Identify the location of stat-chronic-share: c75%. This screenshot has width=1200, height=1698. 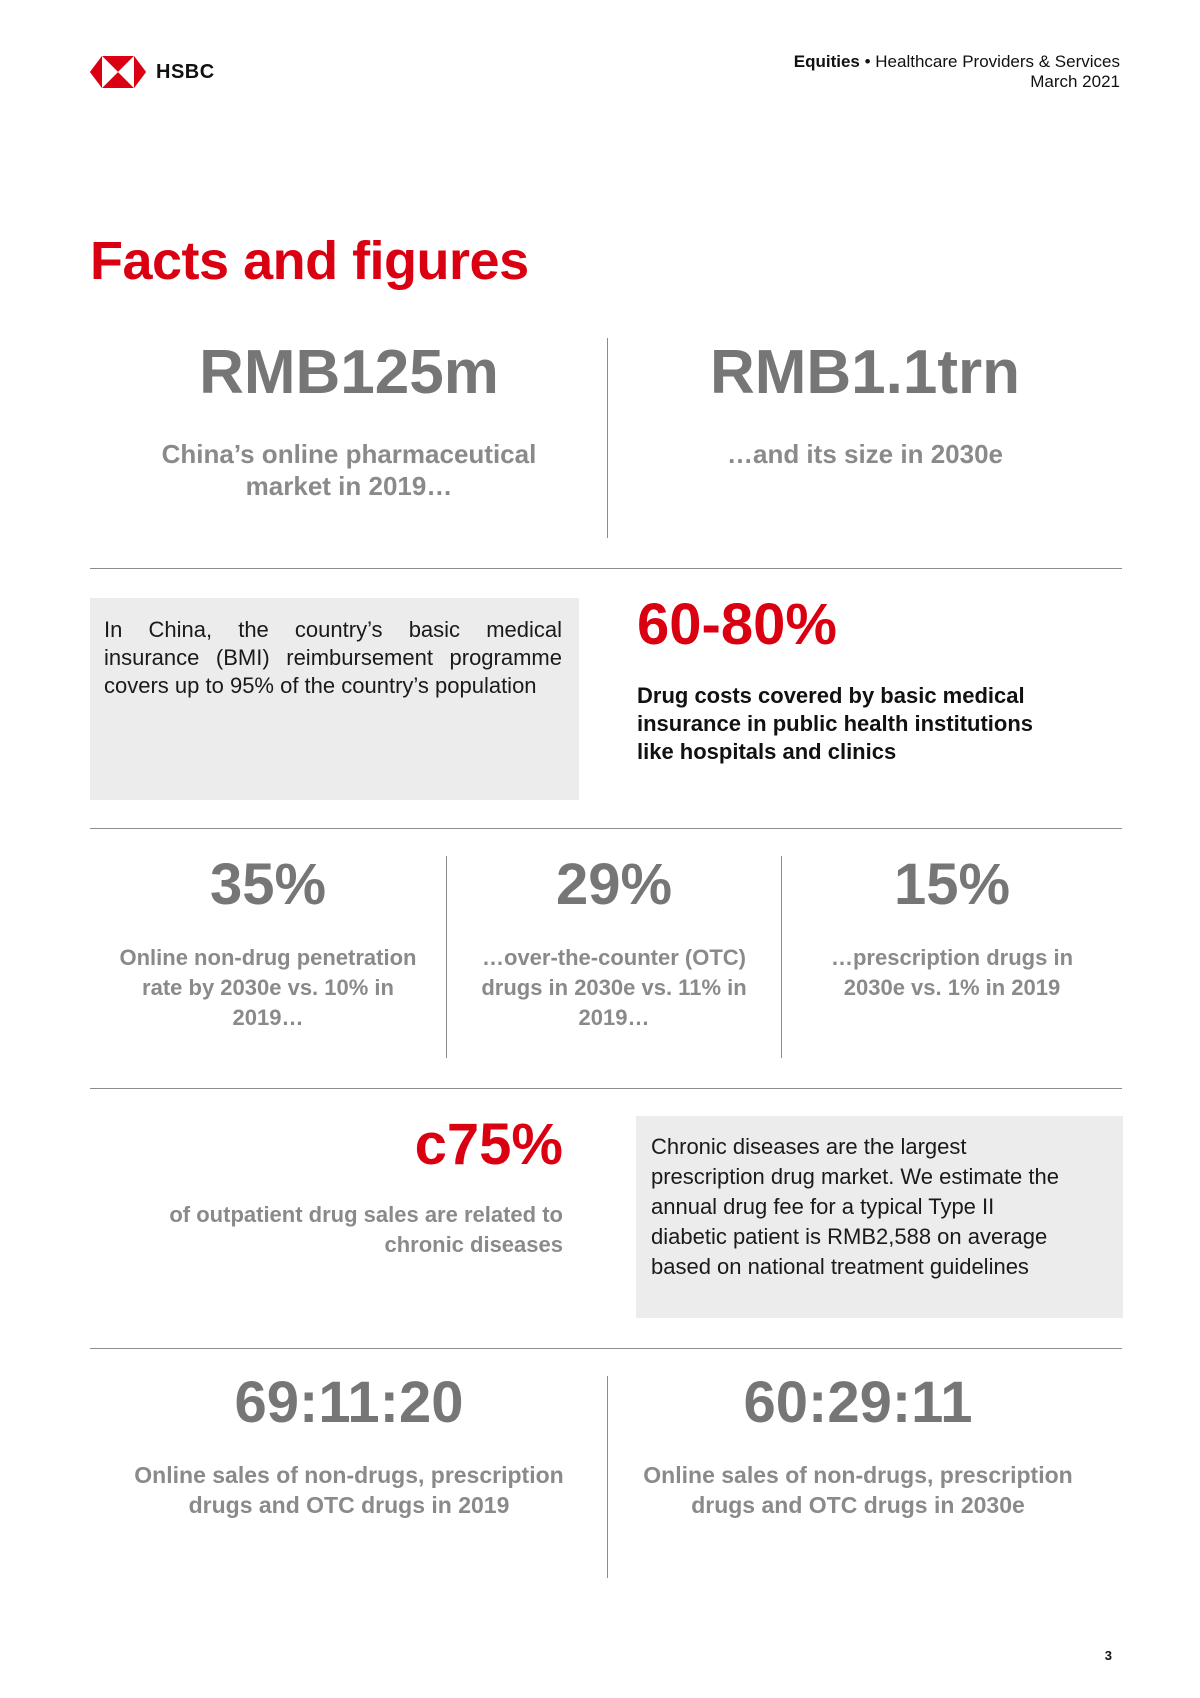
(488, 1144).